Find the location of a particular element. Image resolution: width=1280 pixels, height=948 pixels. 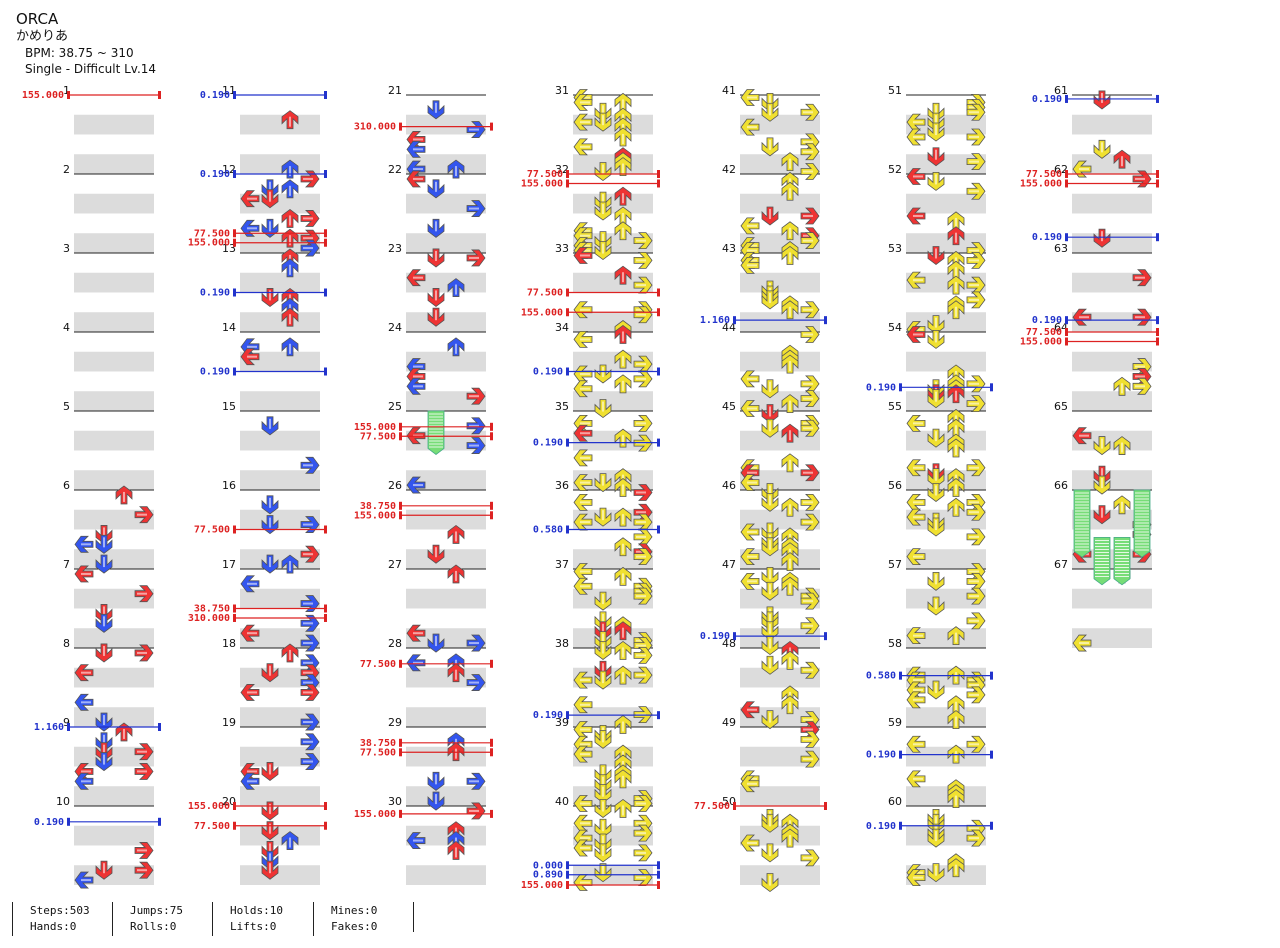

measure-number: 6 is located at coordinates (66, 485).